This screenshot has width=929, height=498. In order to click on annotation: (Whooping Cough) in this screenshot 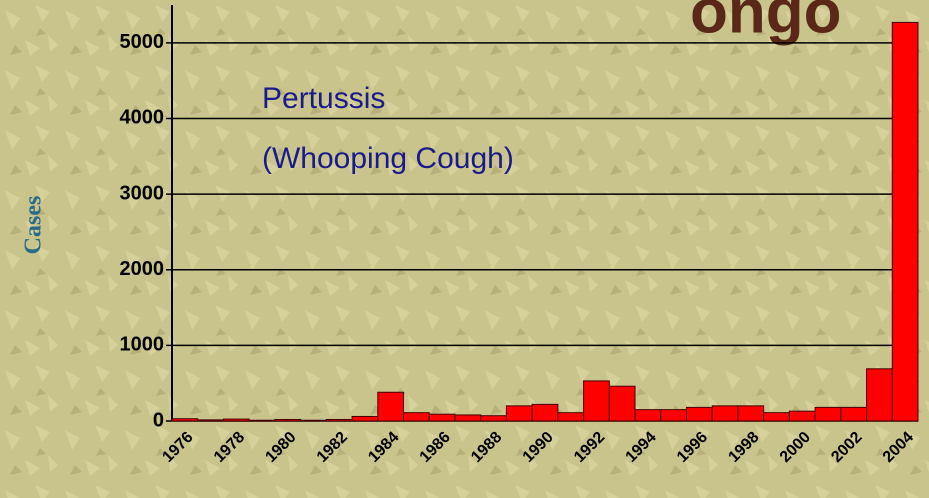, I will do `click(388, 158)`.